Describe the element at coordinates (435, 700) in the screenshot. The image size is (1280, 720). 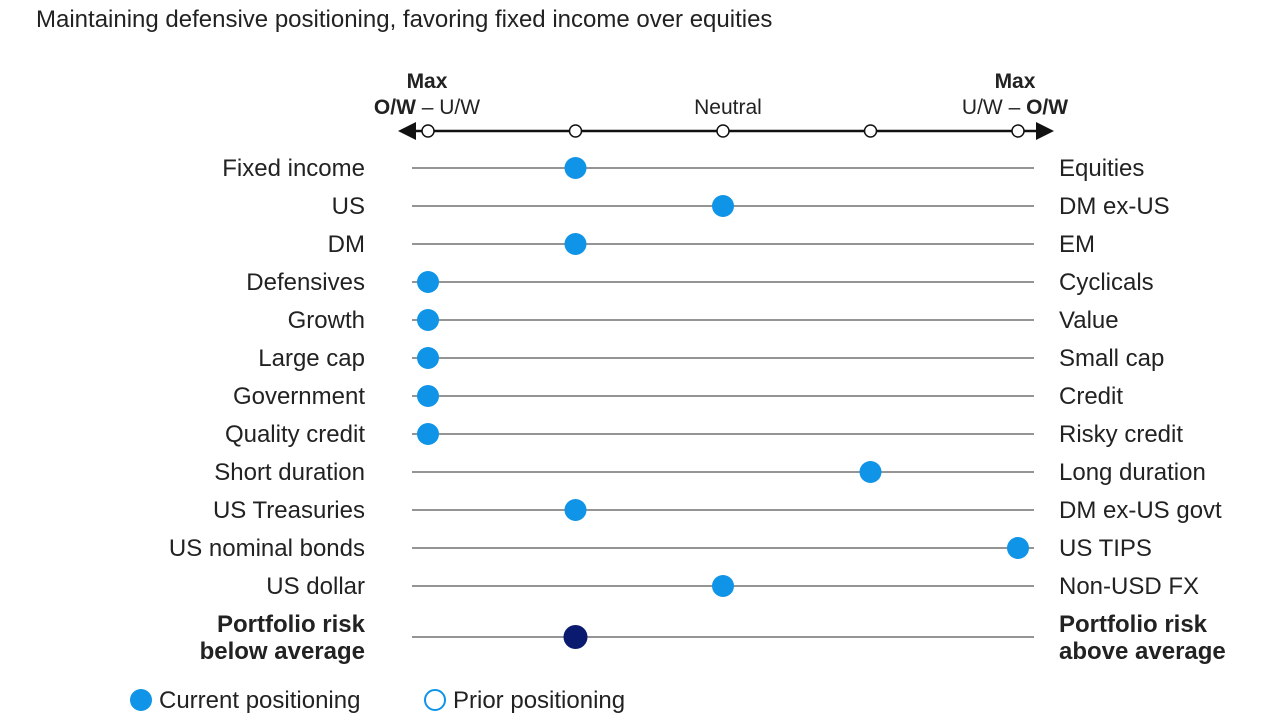
I see `legend-prior-marker` at that location.